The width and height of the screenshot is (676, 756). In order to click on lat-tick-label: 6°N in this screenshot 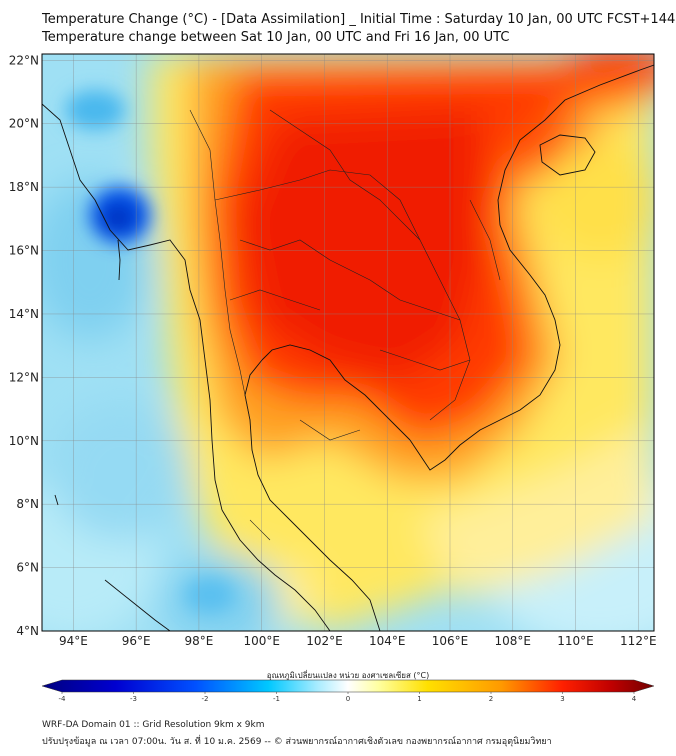, I will do `click(27, 568)`.